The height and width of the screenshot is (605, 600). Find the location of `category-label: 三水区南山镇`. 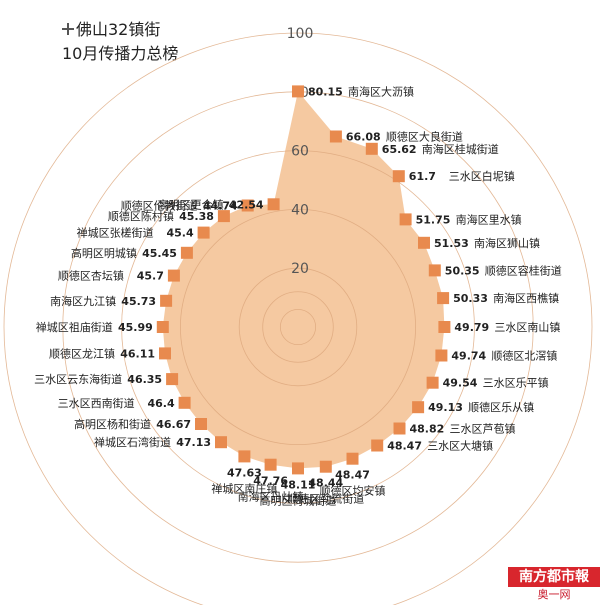

category-label: 三水区南山镇 is located at coordinates (527, 327).